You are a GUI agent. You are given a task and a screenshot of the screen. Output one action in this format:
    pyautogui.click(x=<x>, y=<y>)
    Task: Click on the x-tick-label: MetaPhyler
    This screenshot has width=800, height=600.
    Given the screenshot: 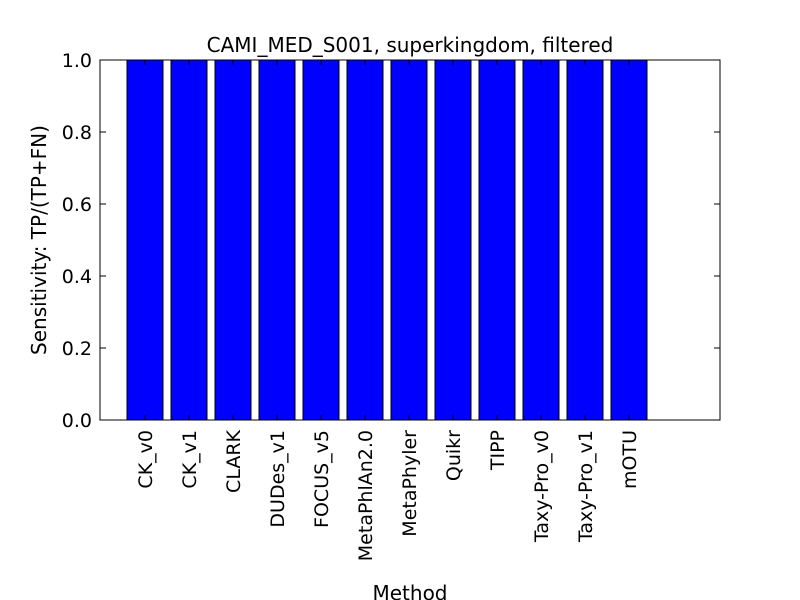 What is the action you would take?
    pyautogui.click(x=410, y=483)
    